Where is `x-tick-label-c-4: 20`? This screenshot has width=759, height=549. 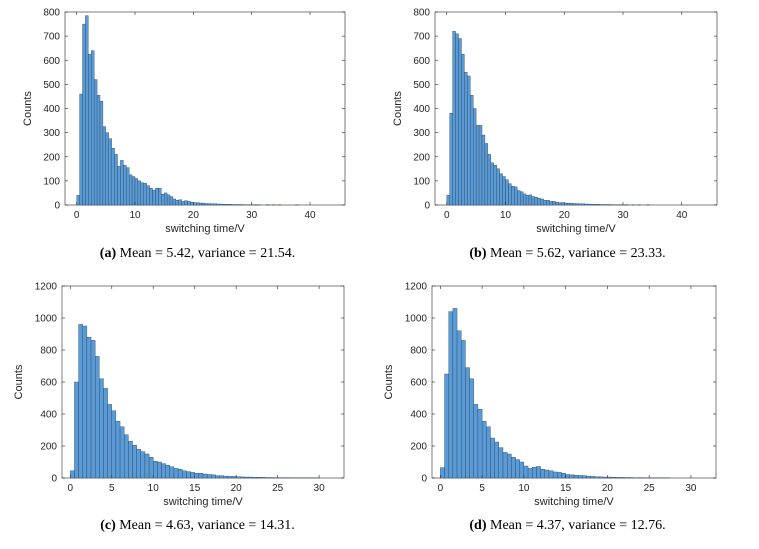
x-tick-label-c-4: 20 is located at coordinates (237, 488).